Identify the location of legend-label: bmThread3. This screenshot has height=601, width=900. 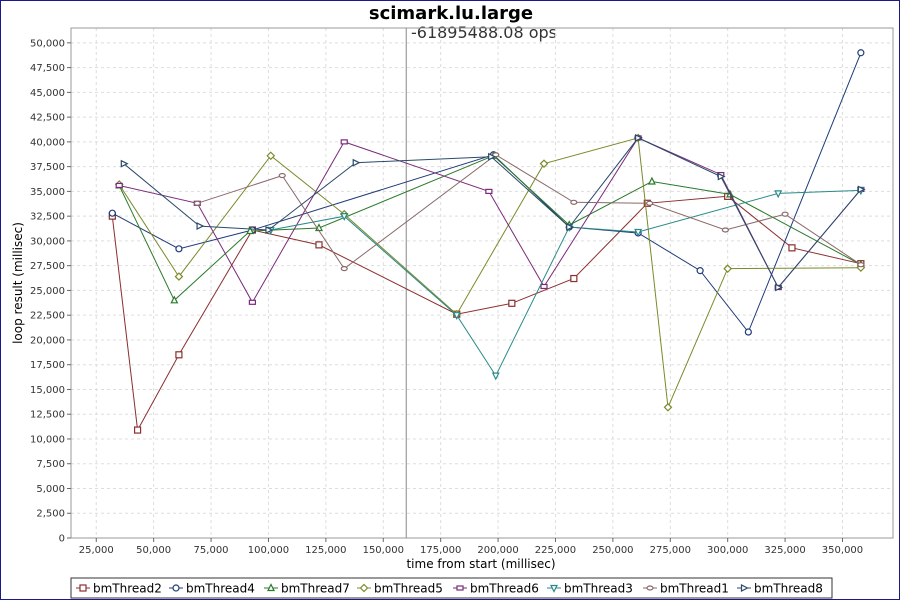
(598, 589).